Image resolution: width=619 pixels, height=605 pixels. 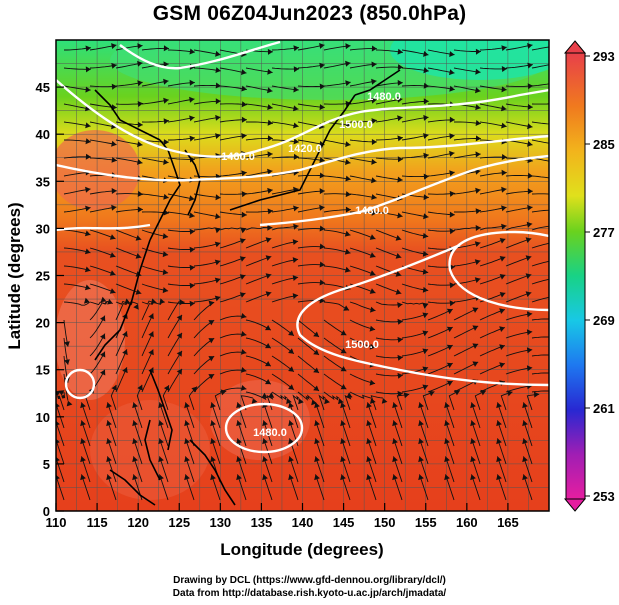 What do you see at coordinates (575, 505) in the screenshot?
I see `colorbar-bottom-arrow` at bounding box center [575, 505].